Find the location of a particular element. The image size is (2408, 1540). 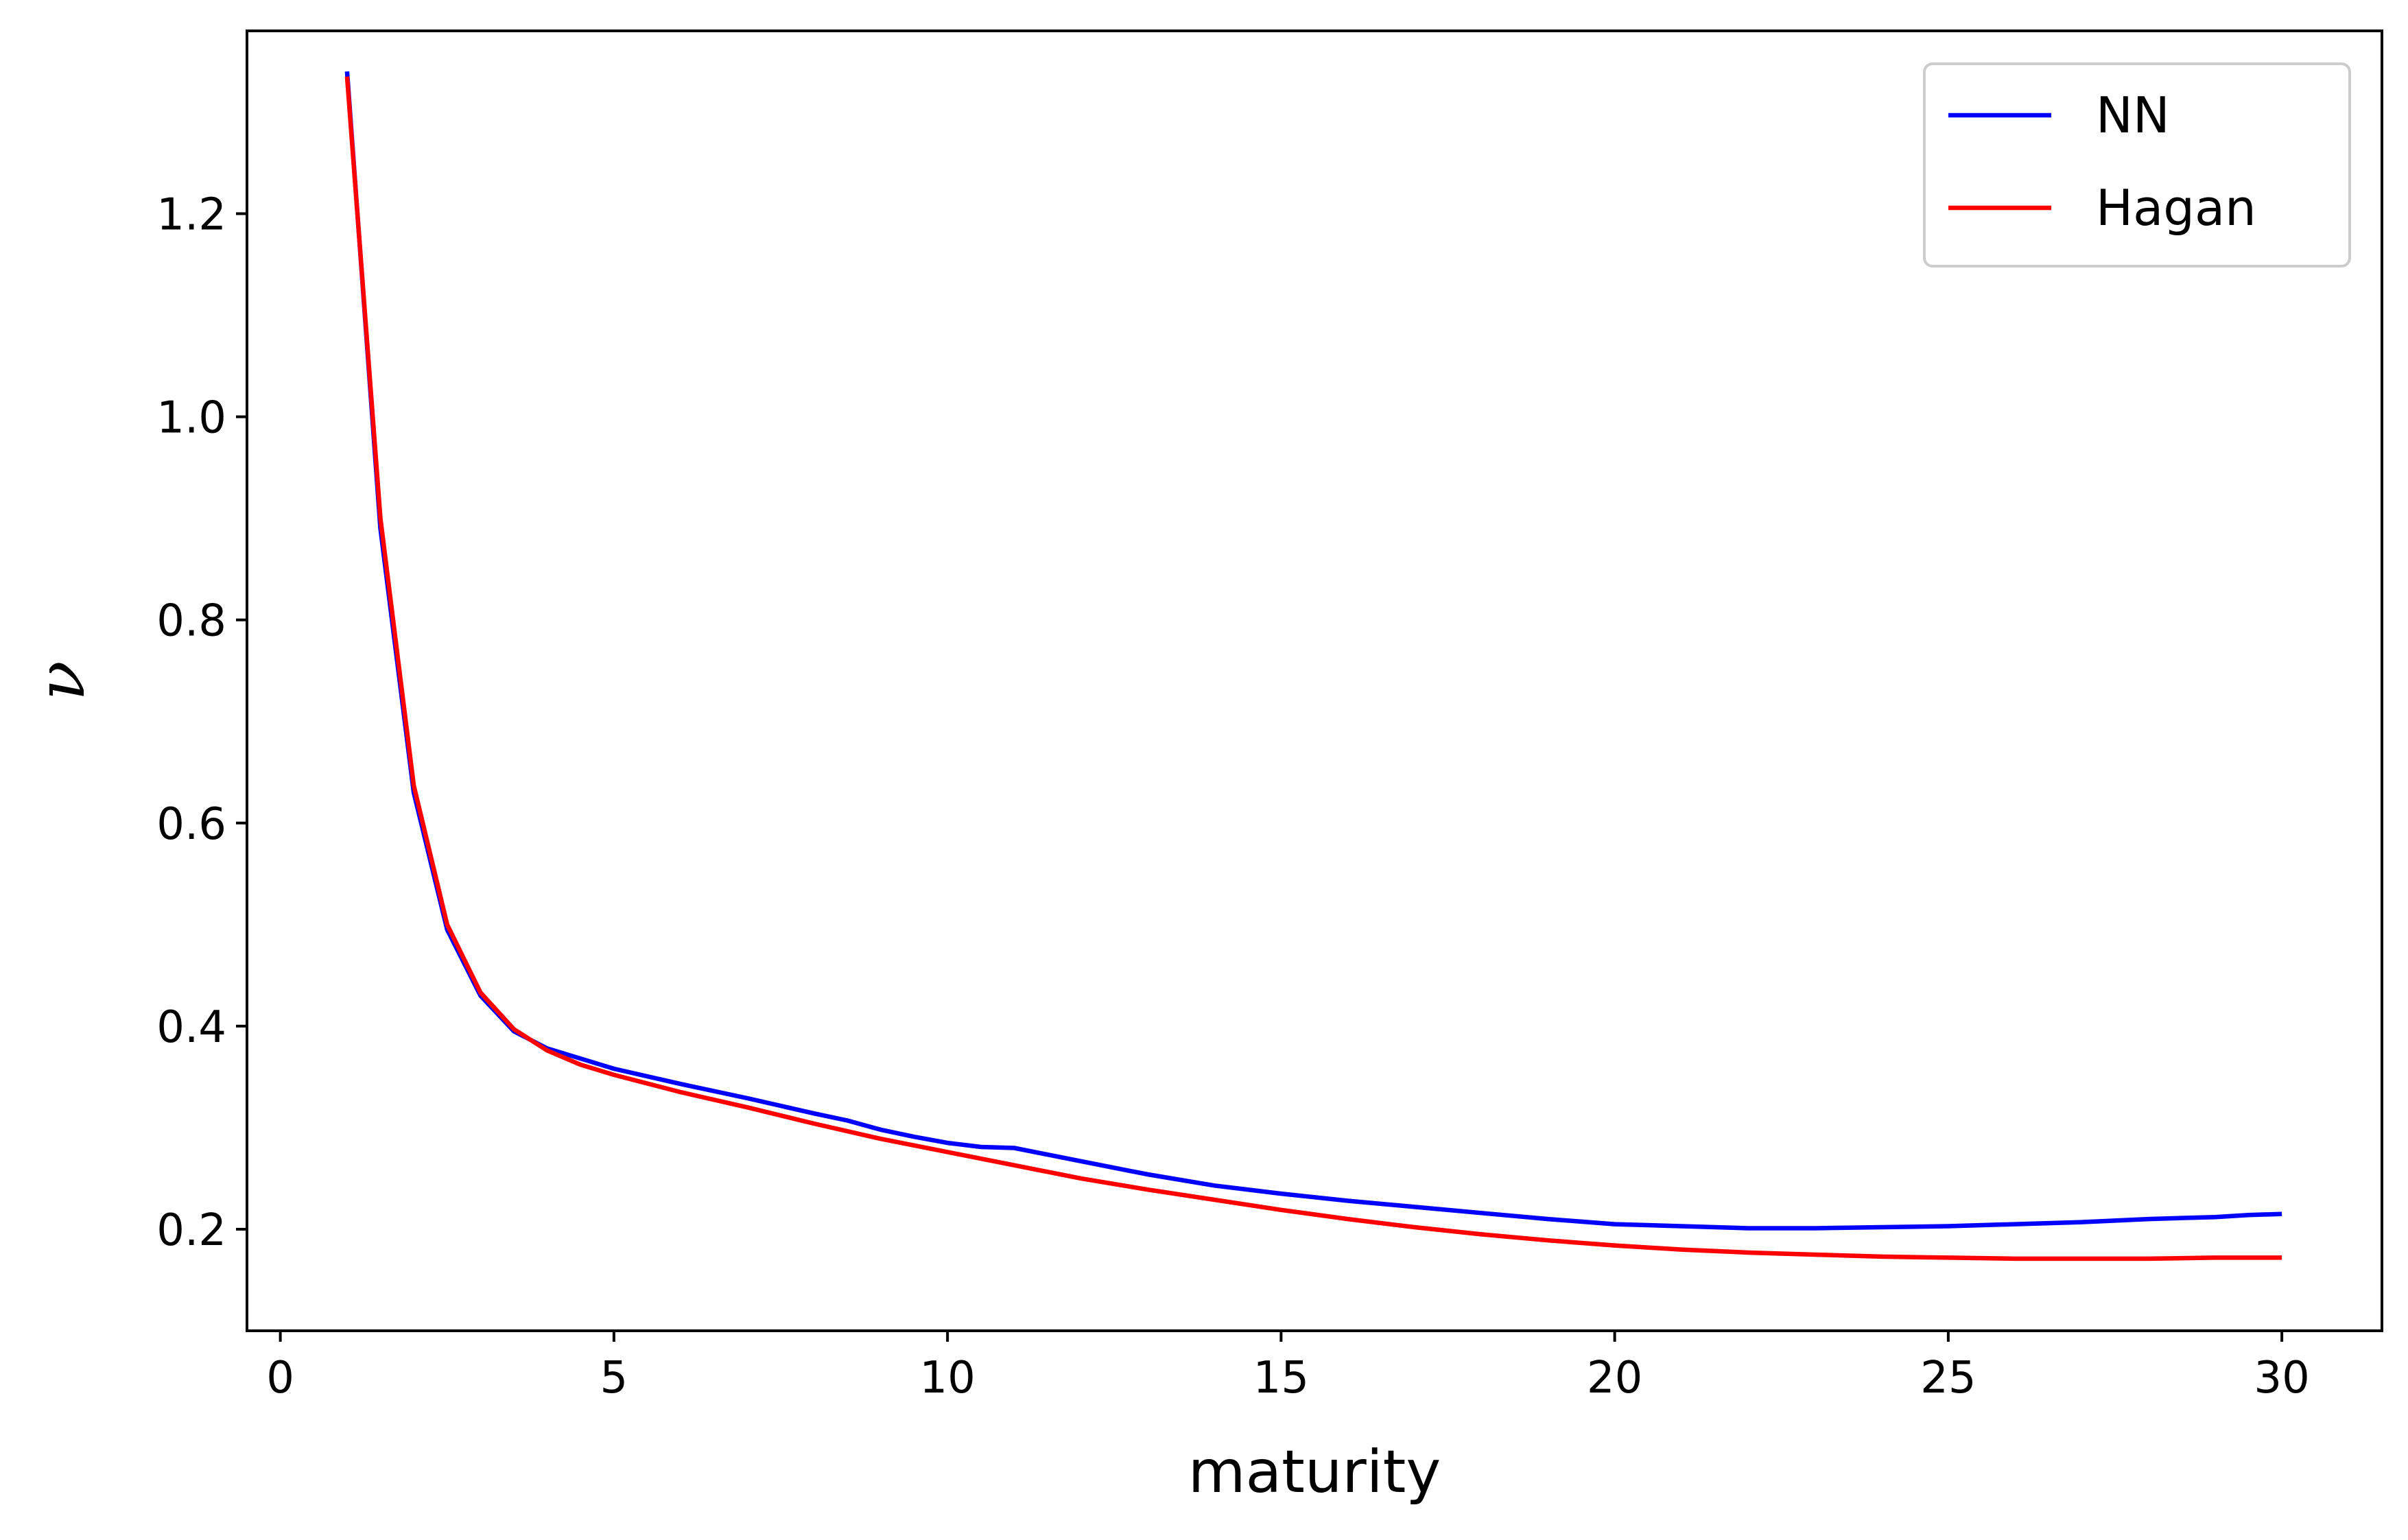

y-axis-label: ν is located at coordinates (61, 680).